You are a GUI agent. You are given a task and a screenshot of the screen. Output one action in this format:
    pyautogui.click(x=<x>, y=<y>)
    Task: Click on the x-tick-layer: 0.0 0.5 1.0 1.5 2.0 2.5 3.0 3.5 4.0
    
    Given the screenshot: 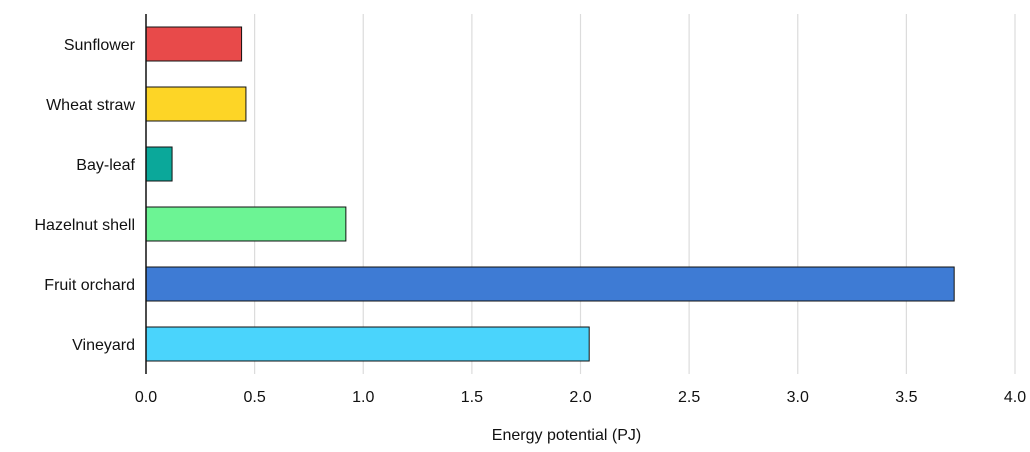 What is the action you would take?
    pyautogui.click(x=580, y=397)
    